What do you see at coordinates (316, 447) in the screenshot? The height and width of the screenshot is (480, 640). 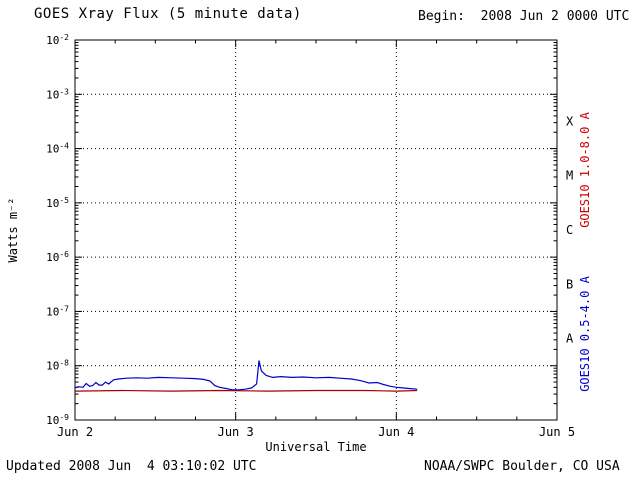 I see `x-axis-label: Universal Time` at bounding box center [316, 447].